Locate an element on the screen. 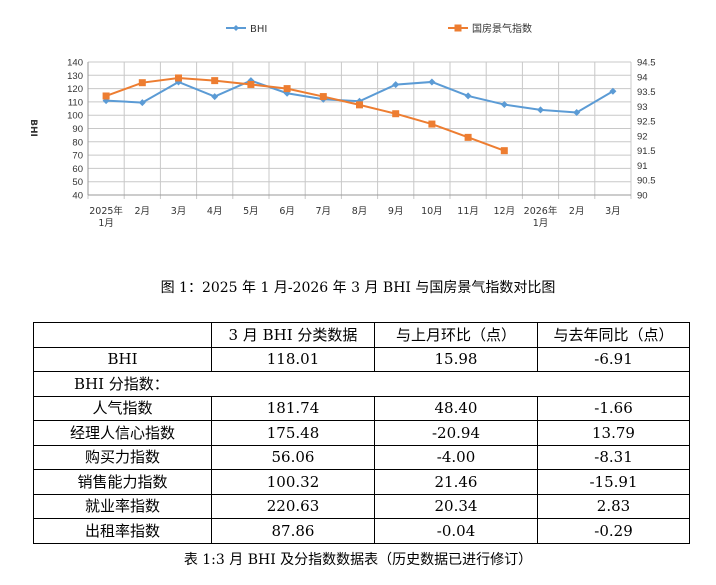 The height and width of the screenshot is (585, 716). table-header-row: 3 月 BHI 分类数据 与上月环比（点） 与去年同比（点） is located at coordinates (361, 335).